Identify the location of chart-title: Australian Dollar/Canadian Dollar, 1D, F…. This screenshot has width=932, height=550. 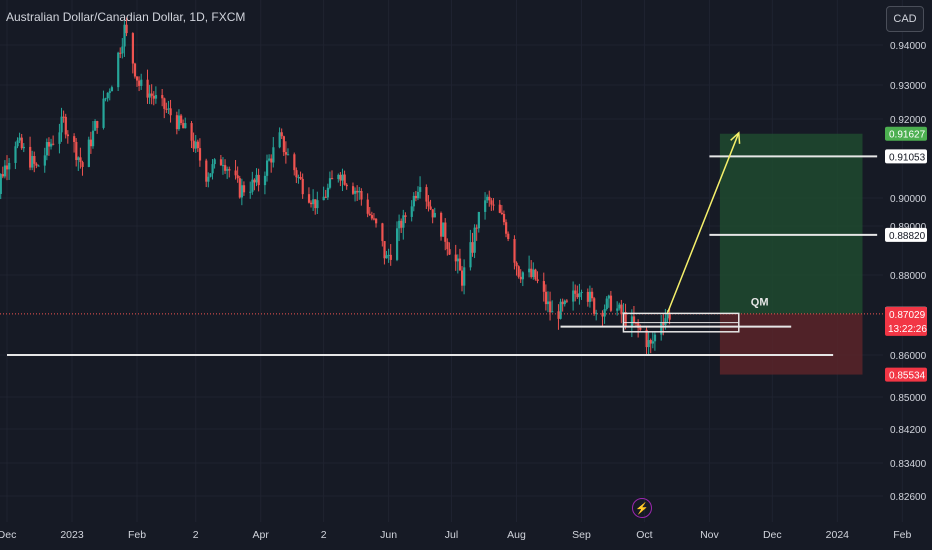
(126, 17).